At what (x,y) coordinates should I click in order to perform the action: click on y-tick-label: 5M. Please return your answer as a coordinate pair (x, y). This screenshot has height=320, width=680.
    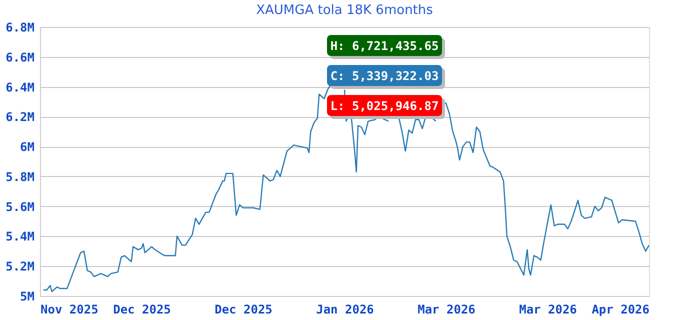
    Looking at the image, I should click on (27, 297).